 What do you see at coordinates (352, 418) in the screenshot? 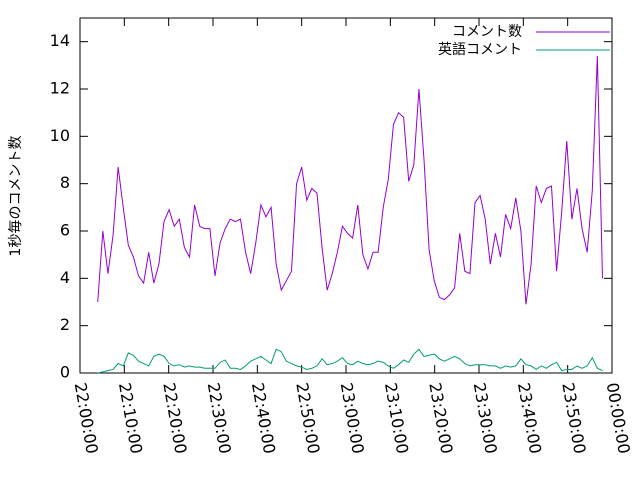
I see `x-tick-label: 23:00:00` at bounding box center [352, 418].